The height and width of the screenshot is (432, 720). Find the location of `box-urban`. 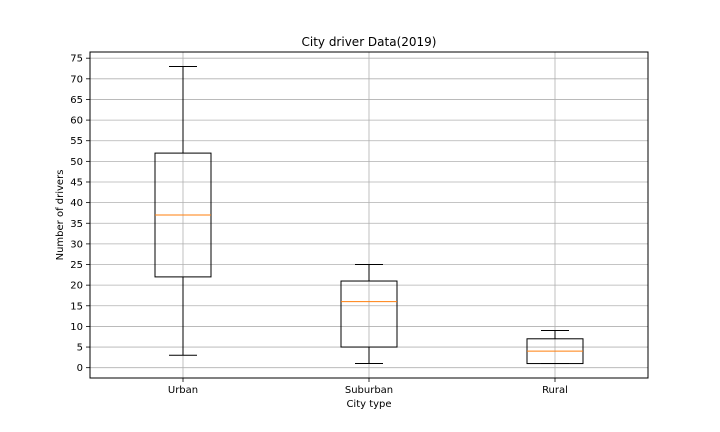

box-urban is located at coordinates (183, 210).